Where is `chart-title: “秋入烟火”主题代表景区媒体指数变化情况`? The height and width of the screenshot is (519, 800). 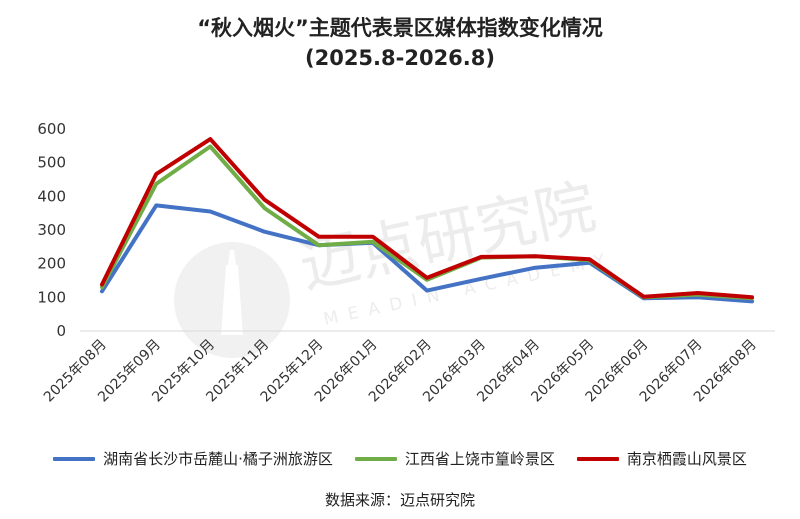
chart-title: “秋入烟火”主题代表景区媒体指数变化情况 is located at coordinates (400, 28).